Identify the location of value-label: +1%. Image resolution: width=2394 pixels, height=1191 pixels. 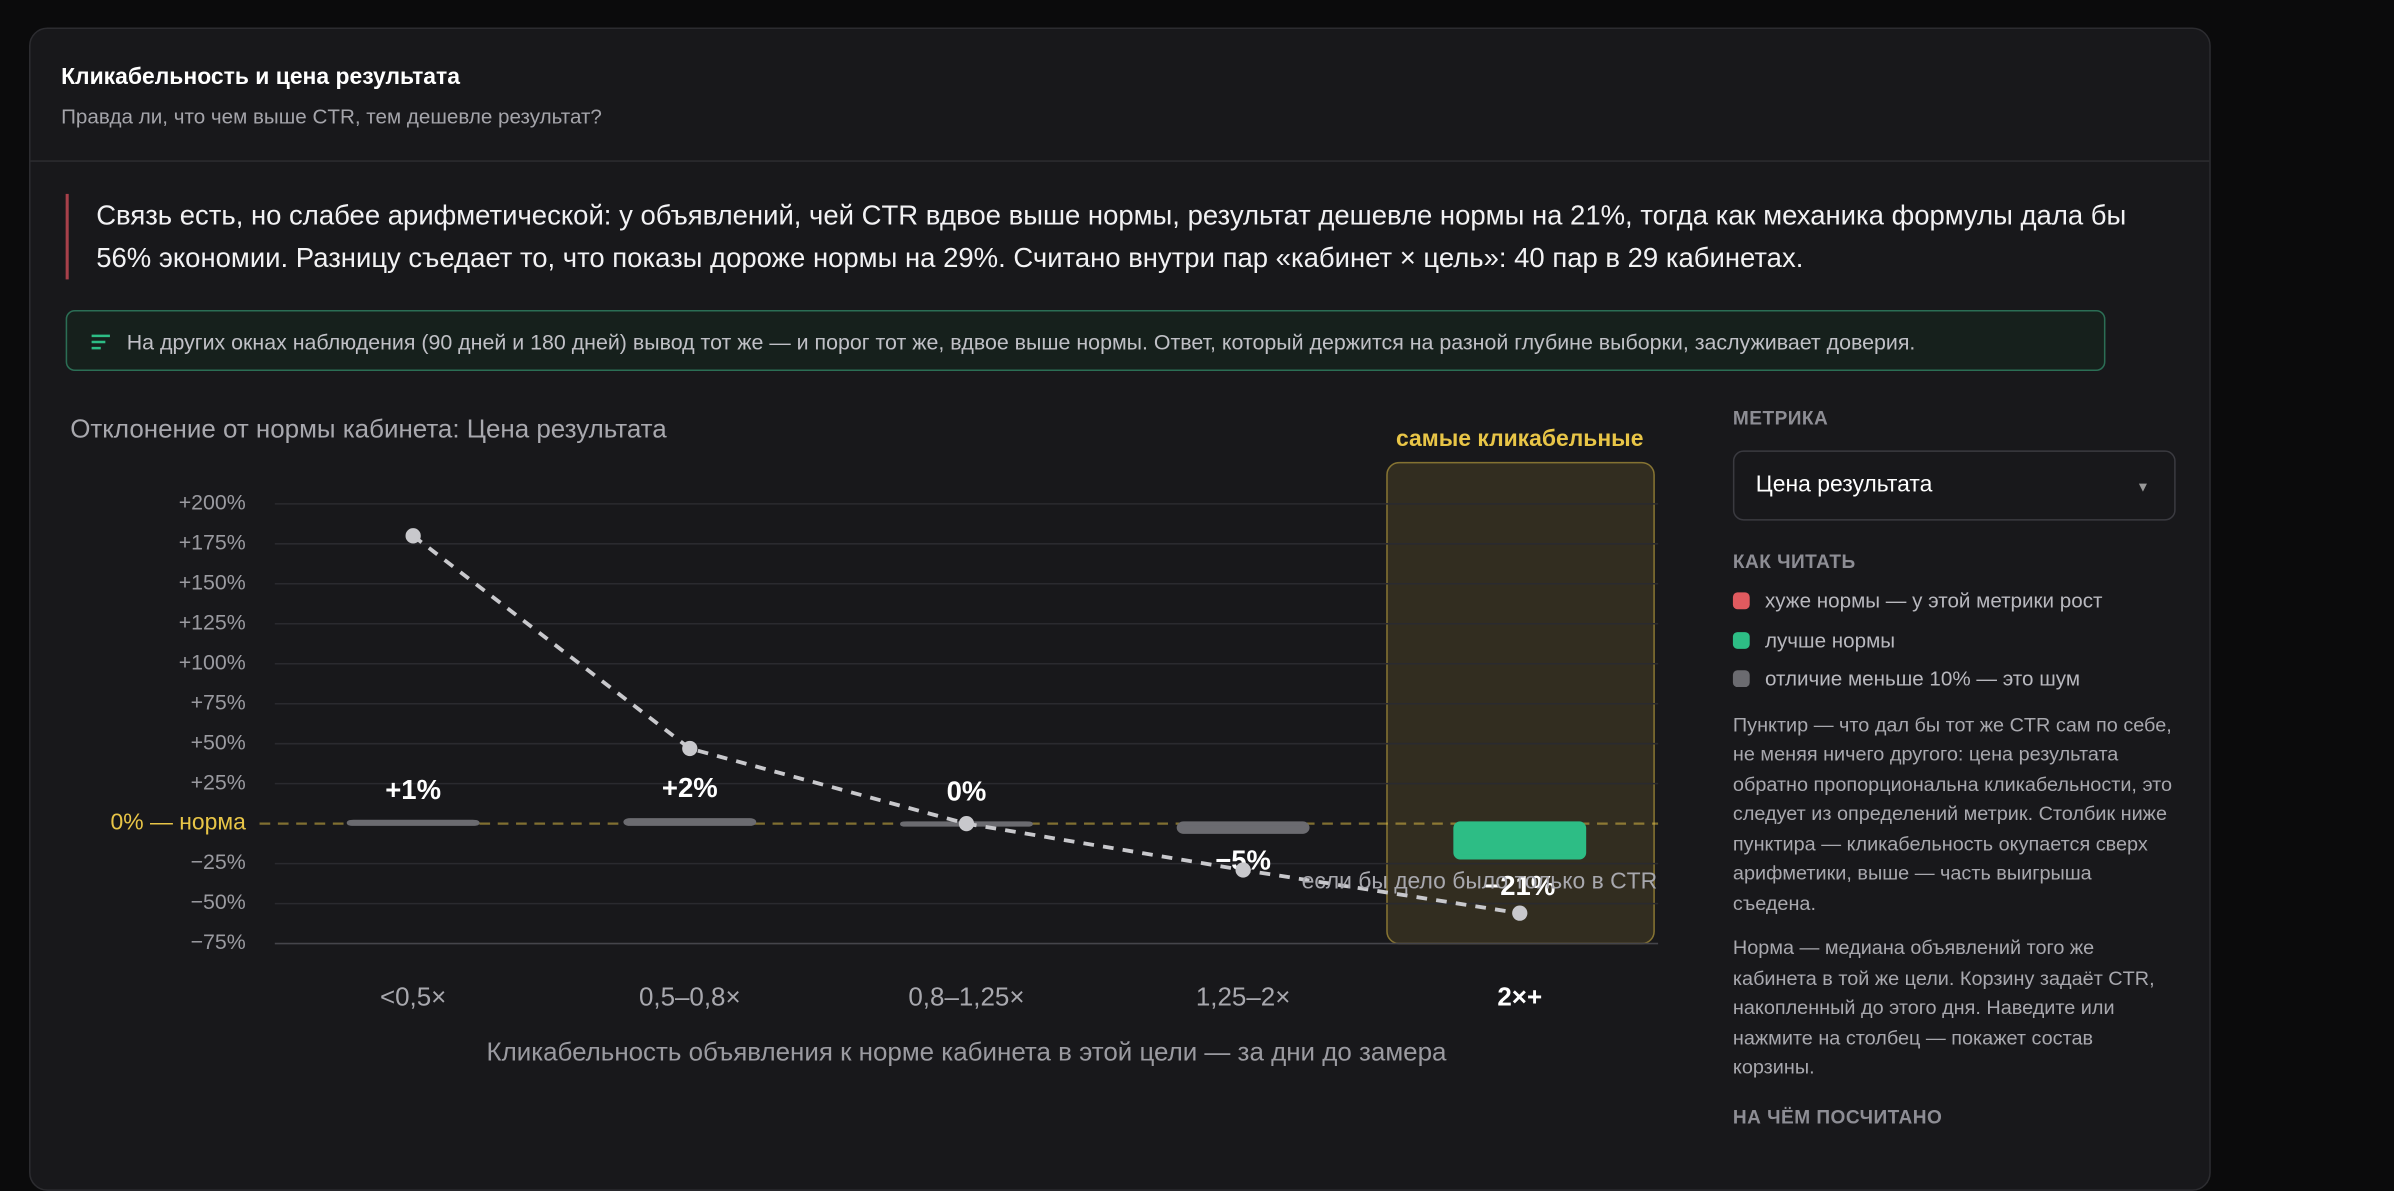
(413, 789).